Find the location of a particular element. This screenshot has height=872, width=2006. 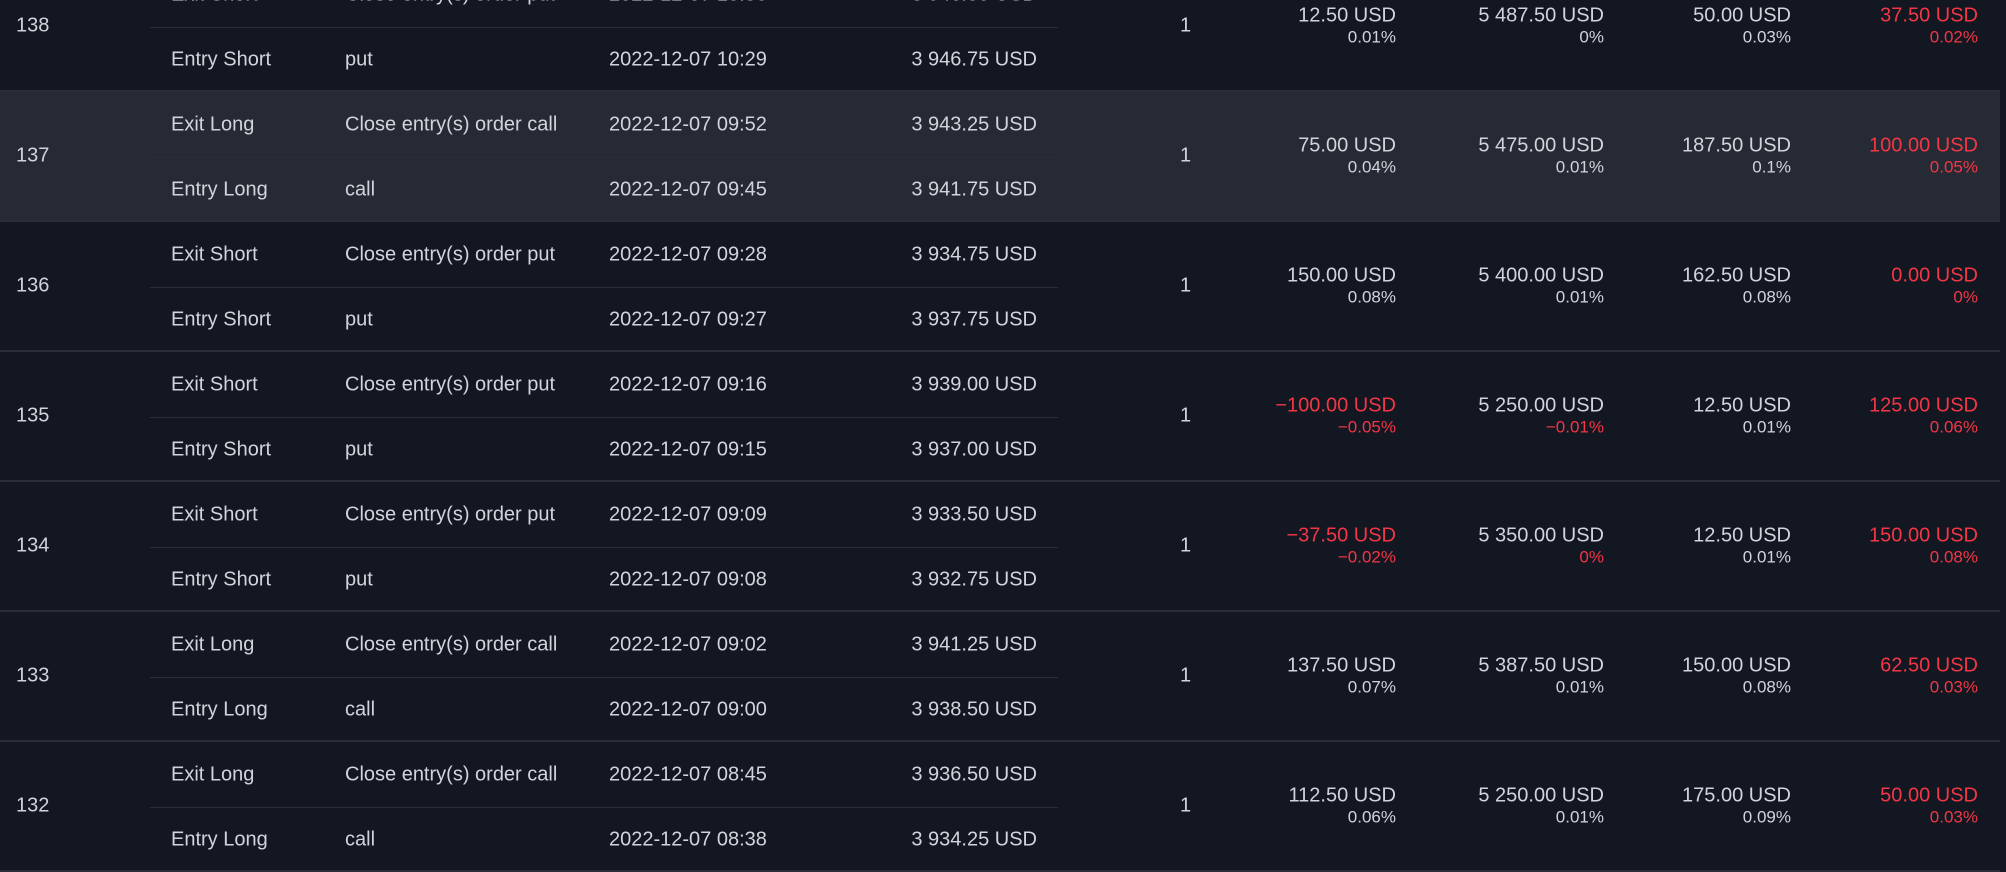

drawdown-percent: 0.05% is located at coordinates (1953, 167).